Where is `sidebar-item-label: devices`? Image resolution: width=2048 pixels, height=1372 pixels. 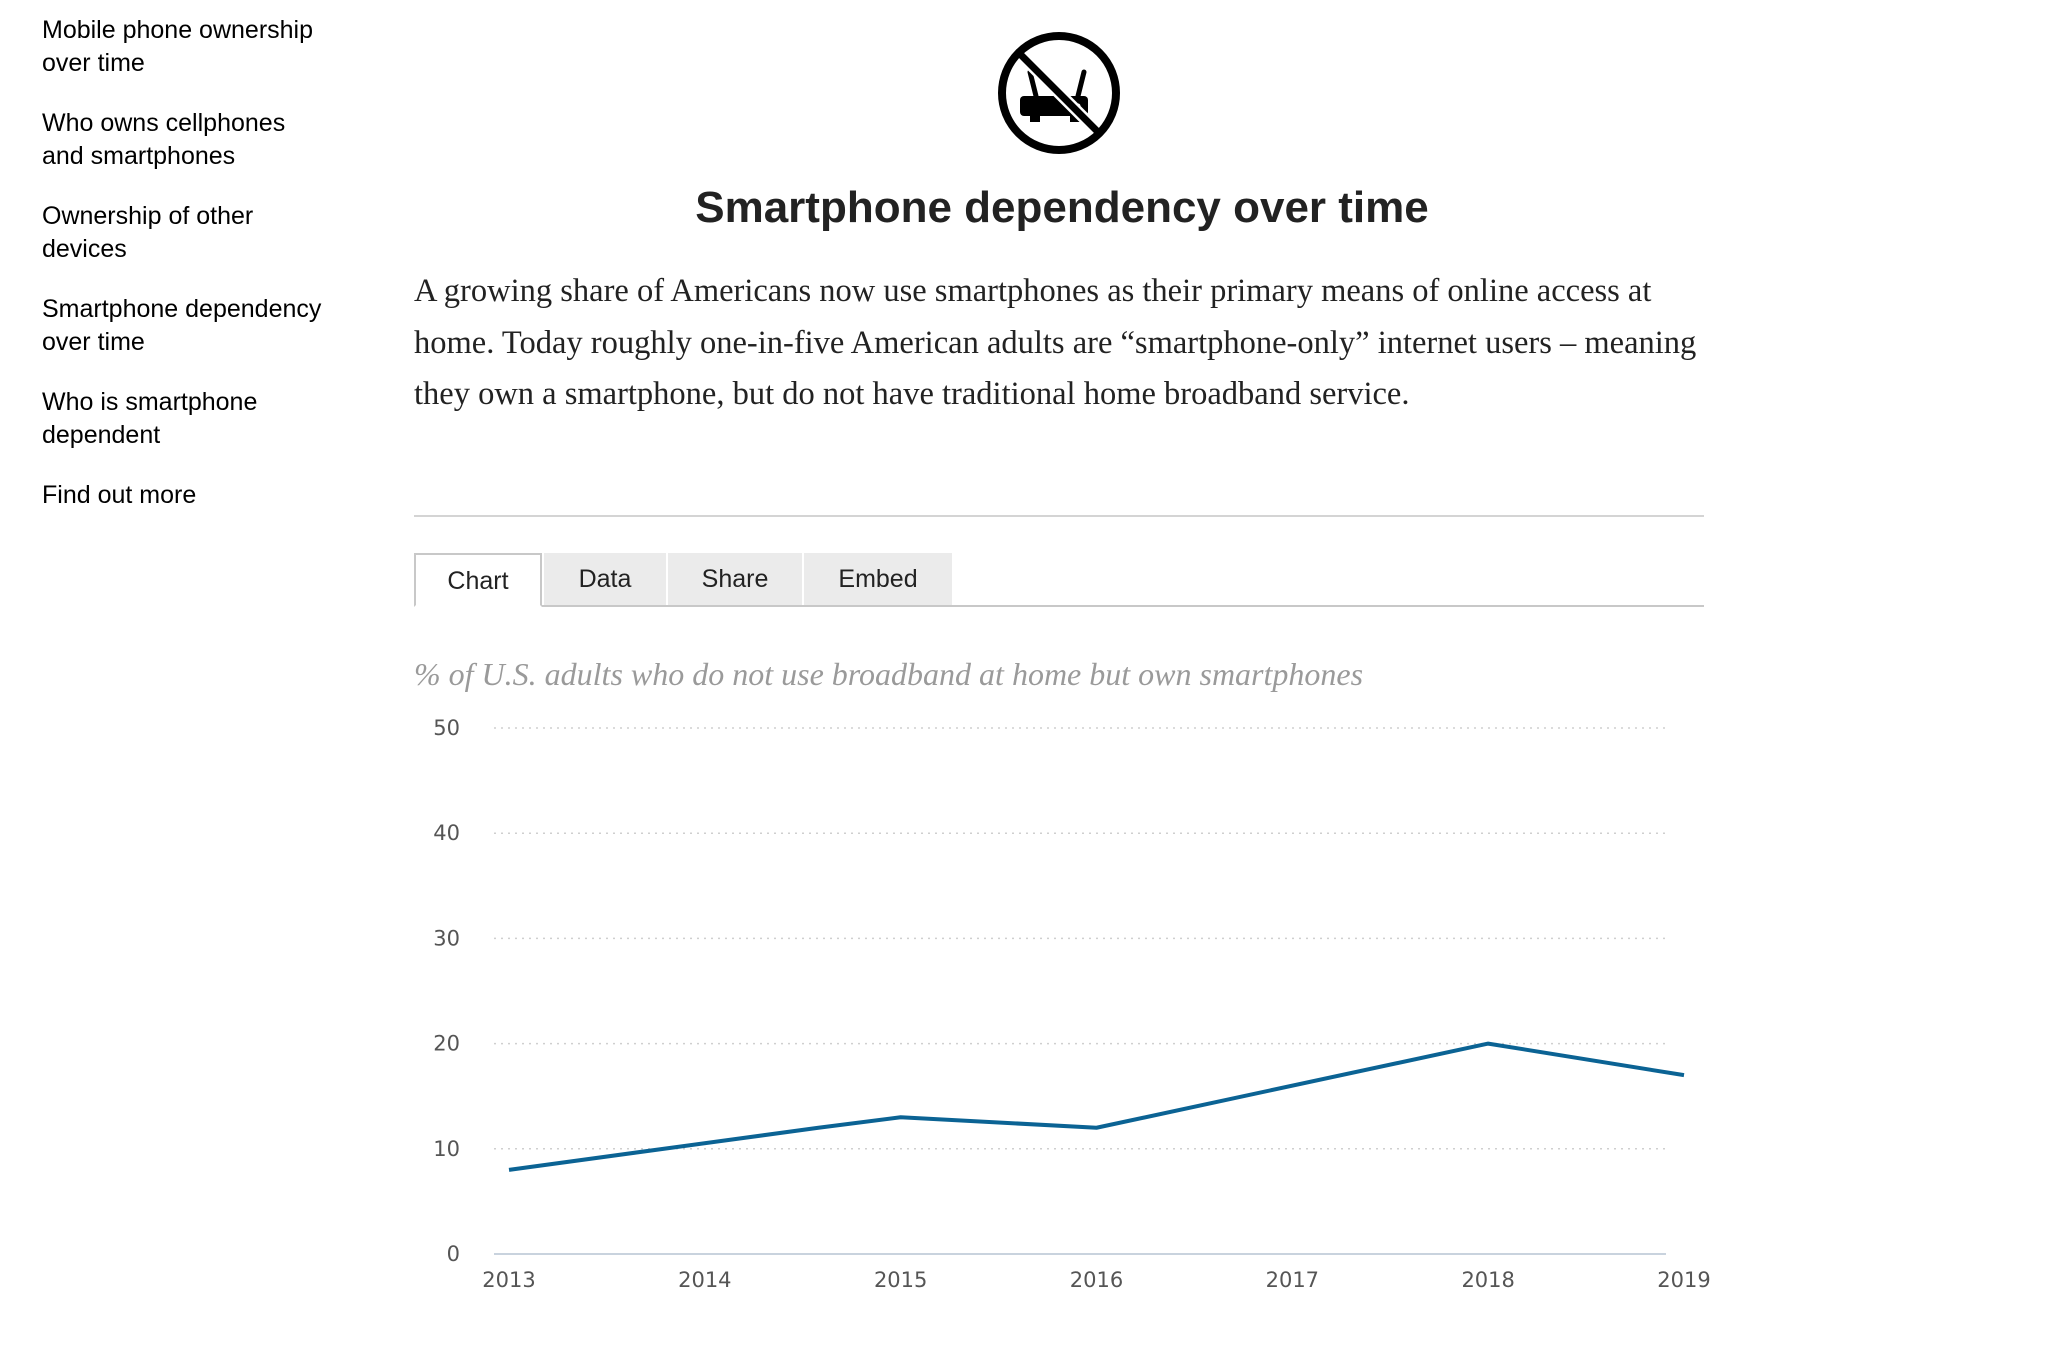
sidebar-item-label: devices is located at coordinates (84, 249).